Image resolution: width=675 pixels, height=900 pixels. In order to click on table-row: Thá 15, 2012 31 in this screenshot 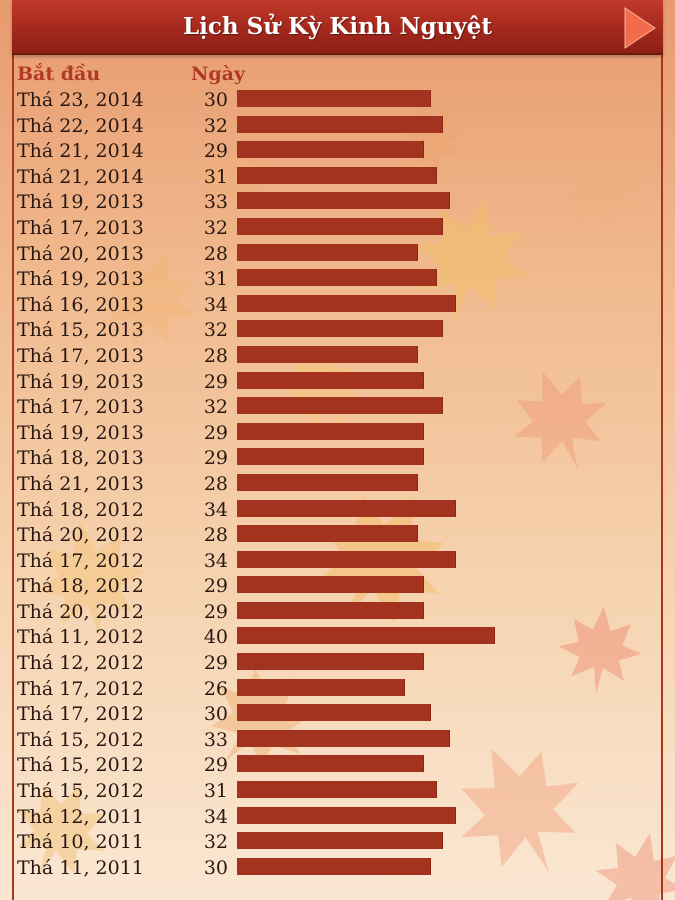, I will do `click(337, 791)`.